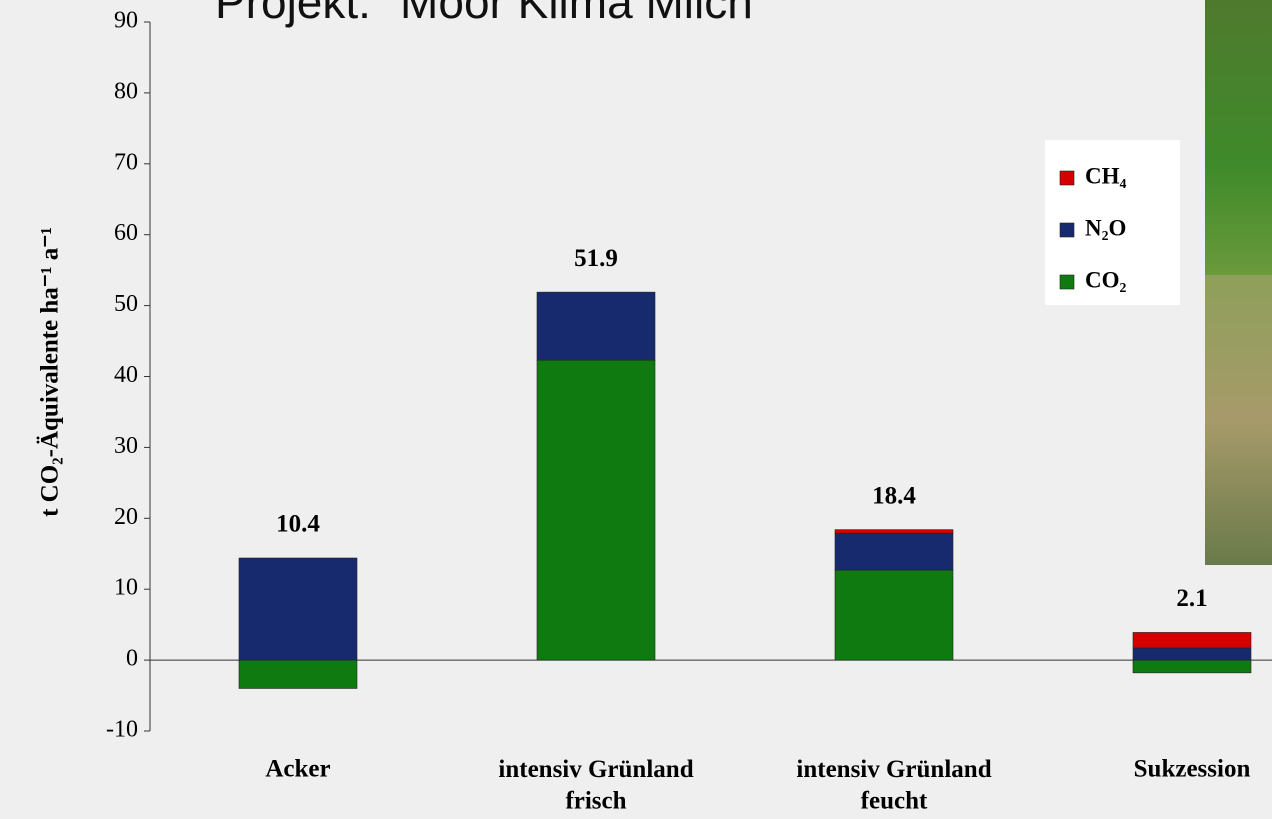  What do you see at coordinates (126, 233) in the screenshot?
I see `y-tick-label: 60` at bounding box center [126, 233].